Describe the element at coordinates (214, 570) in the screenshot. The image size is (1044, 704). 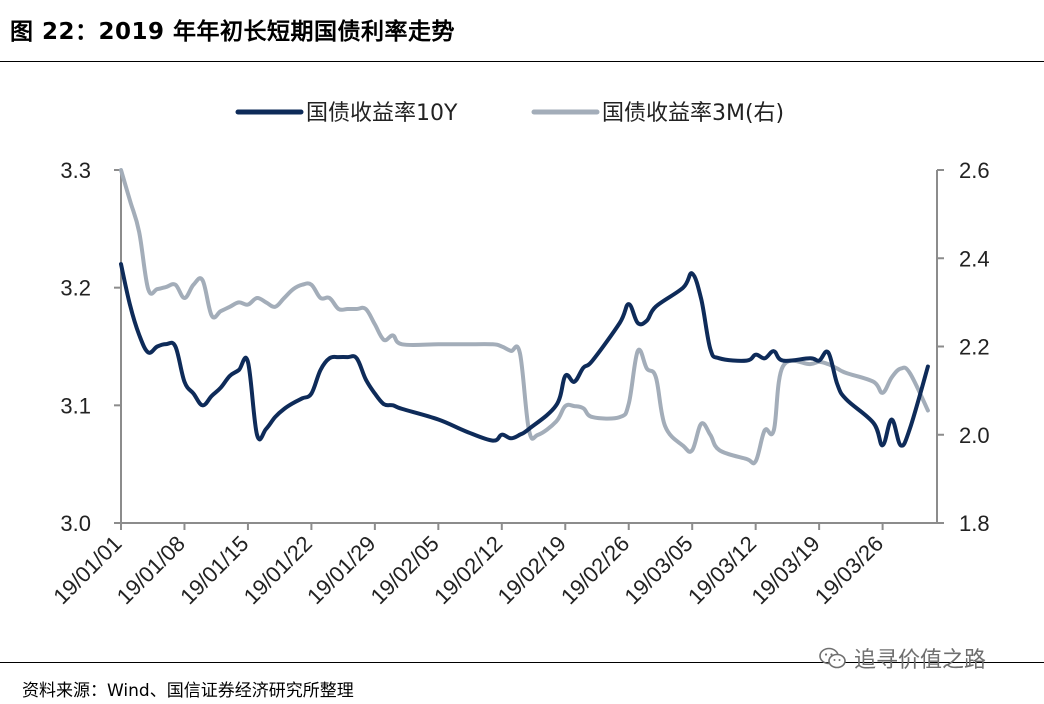
I see `x-tick-label: 19/01/15` at that location.